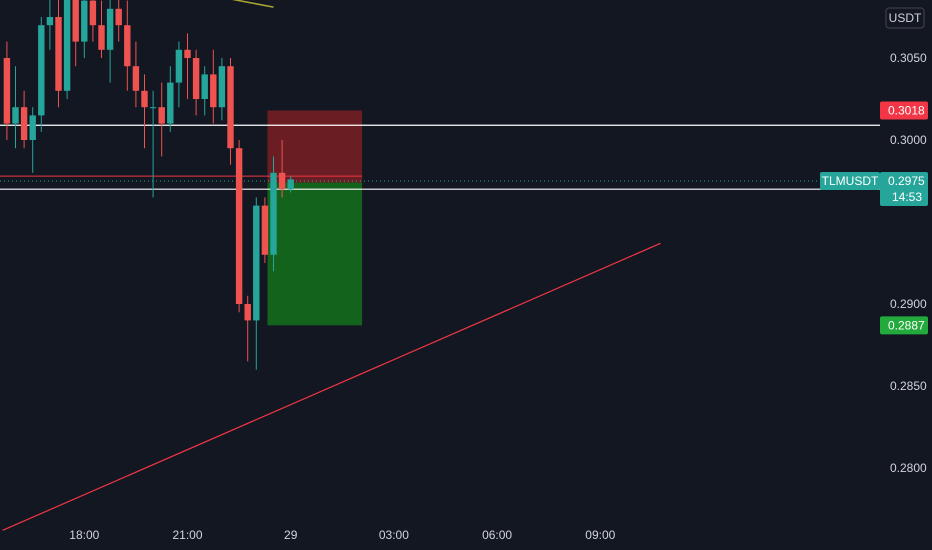 This screenshot has width=932, height=550. I want to click on price-tag-label: 0.2887, so click(906, 325).